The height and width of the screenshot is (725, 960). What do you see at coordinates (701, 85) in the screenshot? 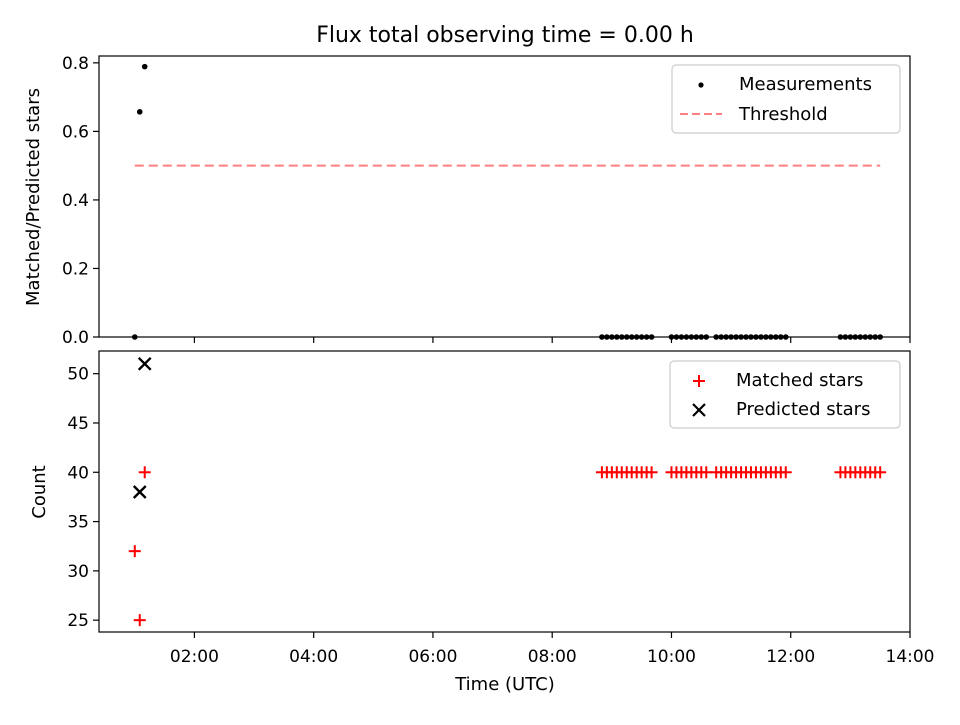
I see `legend-measurements-marker` at bounding box center [701, 85].